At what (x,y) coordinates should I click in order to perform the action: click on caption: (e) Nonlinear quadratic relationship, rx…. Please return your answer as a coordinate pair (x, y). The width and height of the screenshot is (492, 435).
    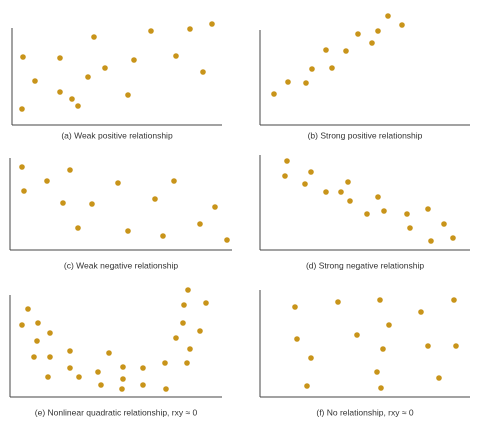
    Looking at the image, I should click on (116, 412).